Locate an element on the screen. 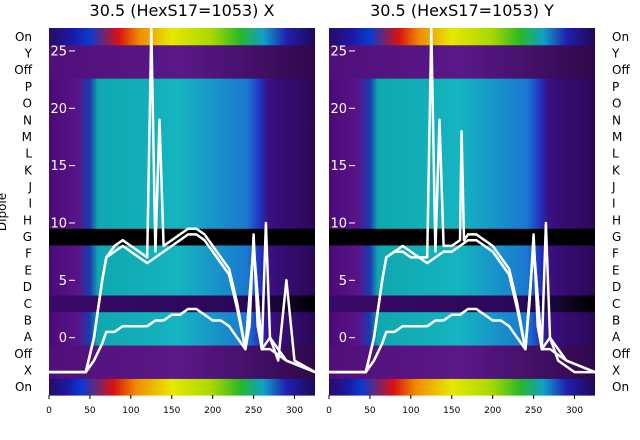  row-label: A is located at coordinates (616, 337).